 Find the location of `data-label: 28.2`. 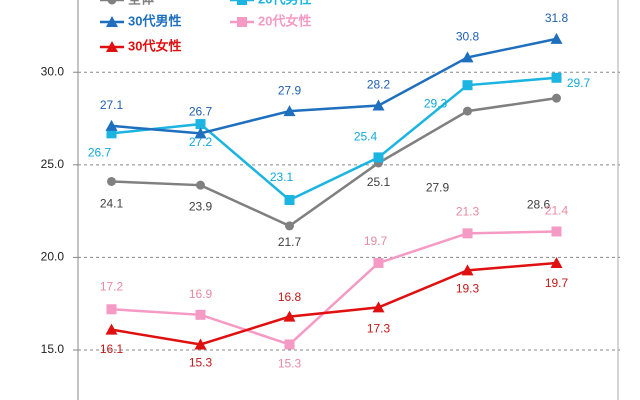

data-label: 28.2 is located at coordinates (379, 85).